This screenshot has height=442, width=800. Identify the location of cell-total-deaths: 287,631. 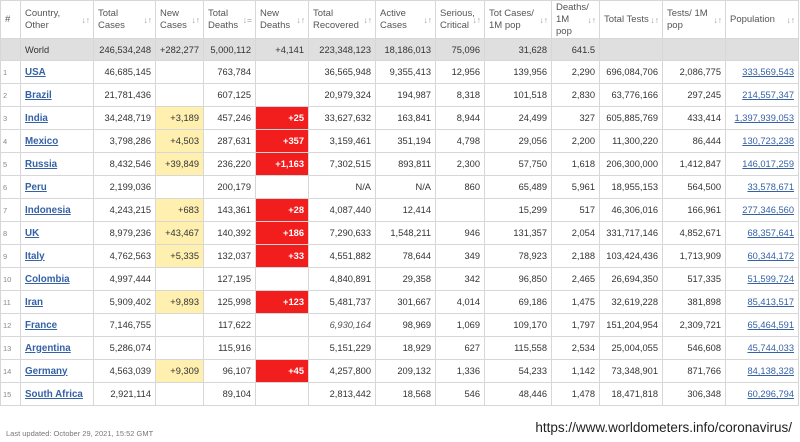
(229, 141).